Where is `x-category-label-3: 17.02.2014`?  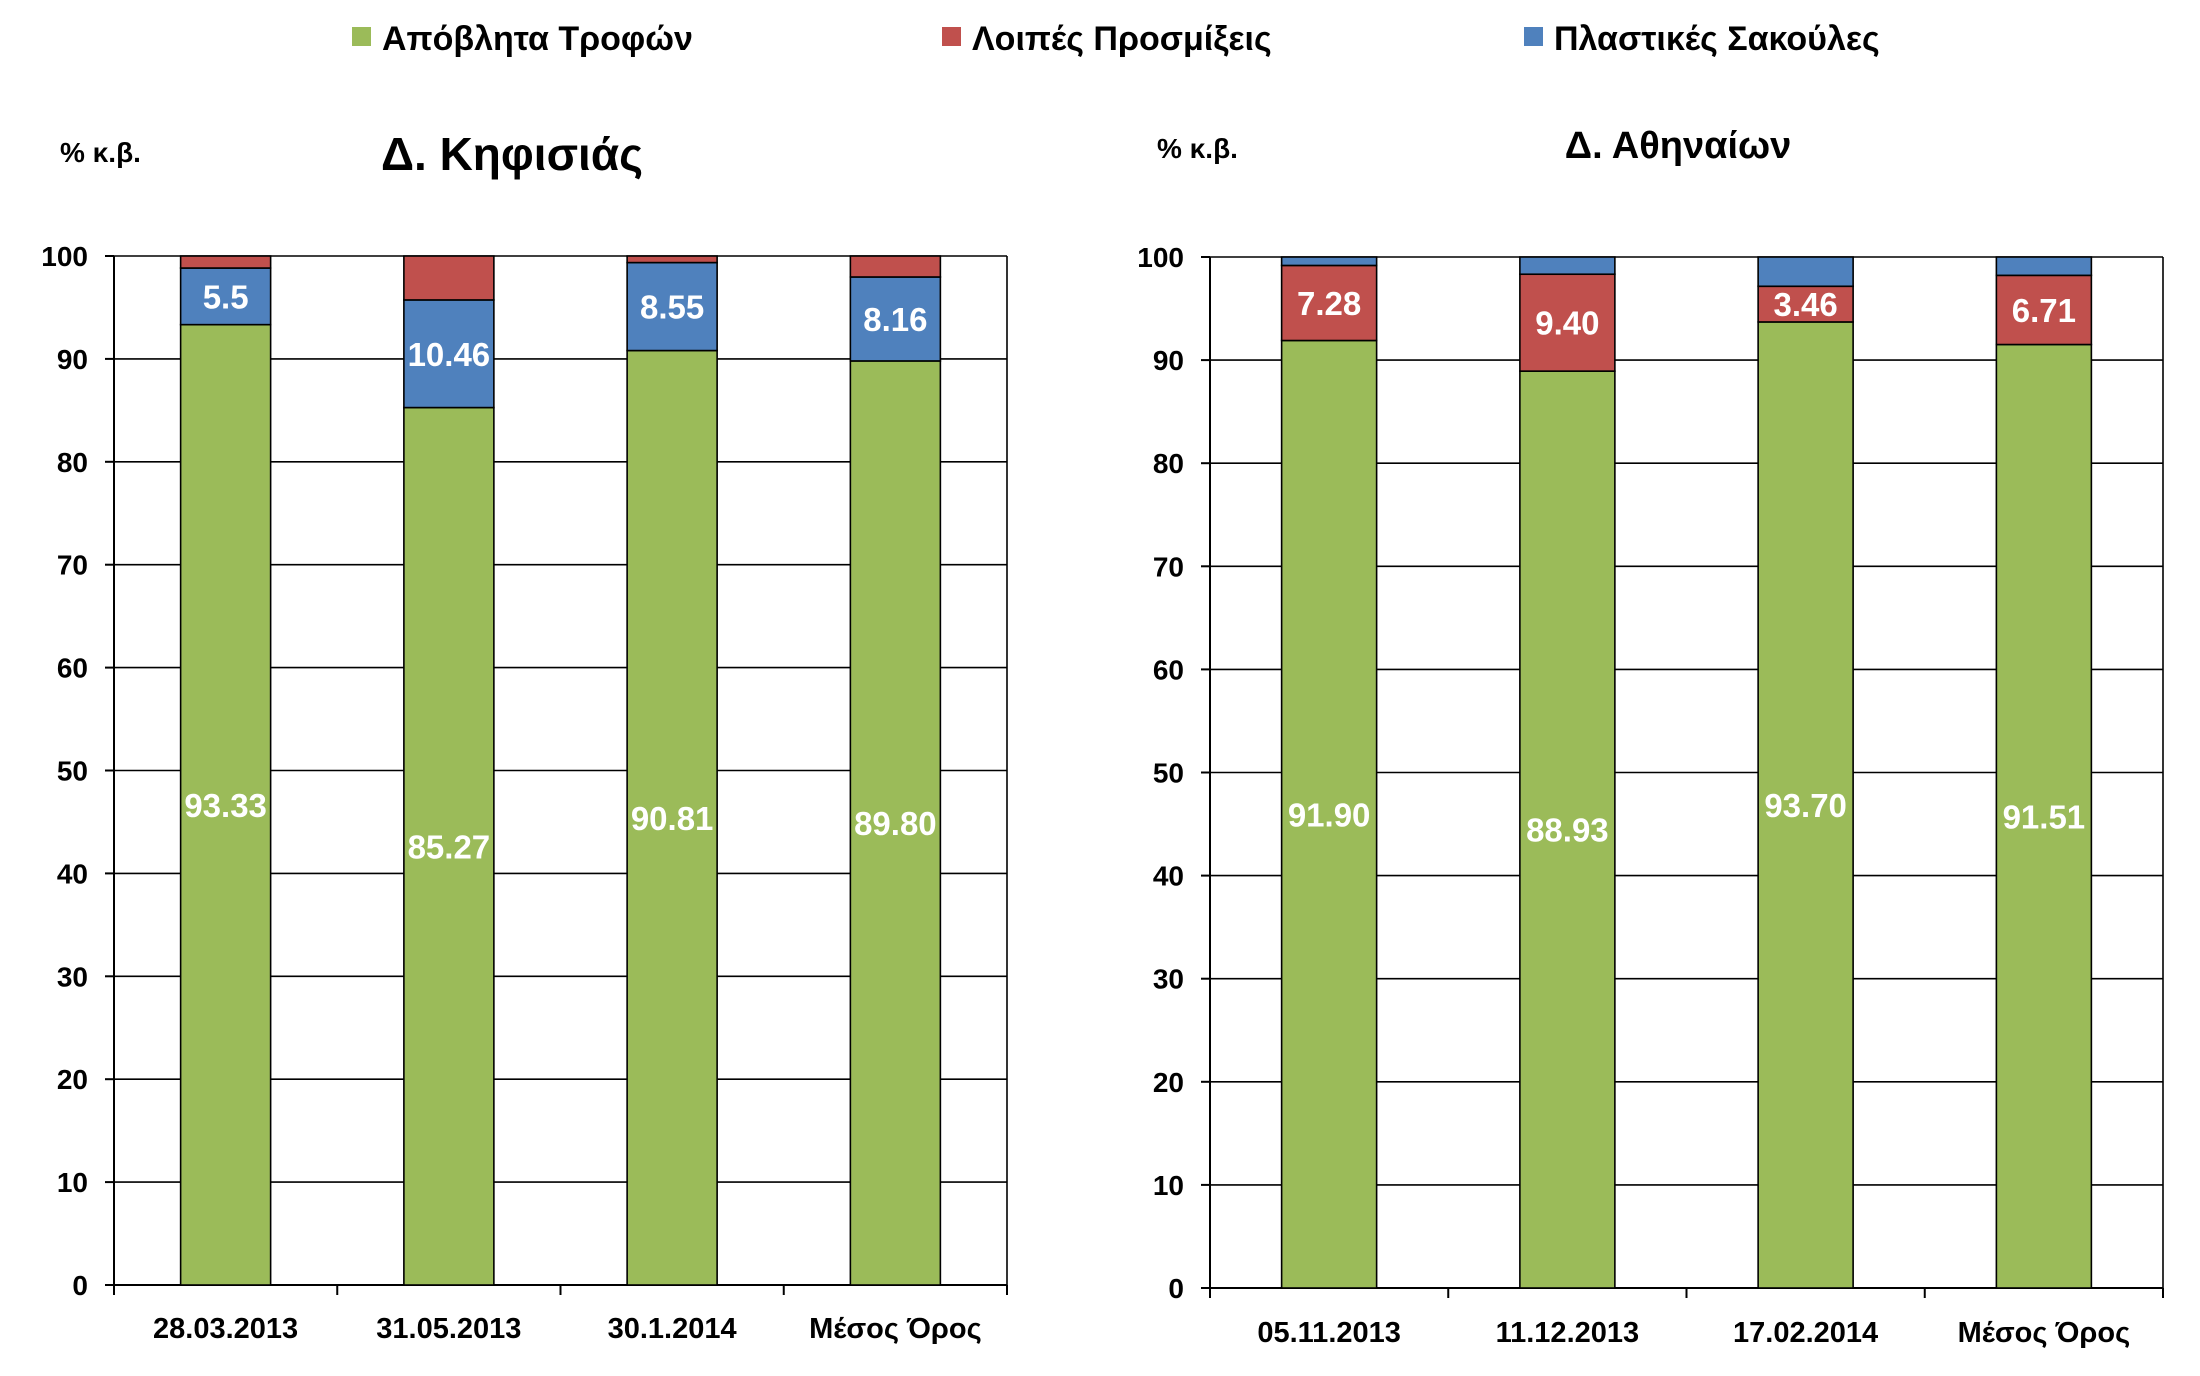
x-category-label-3: 17.02.2014 is located at coordinates (1805, 1333).